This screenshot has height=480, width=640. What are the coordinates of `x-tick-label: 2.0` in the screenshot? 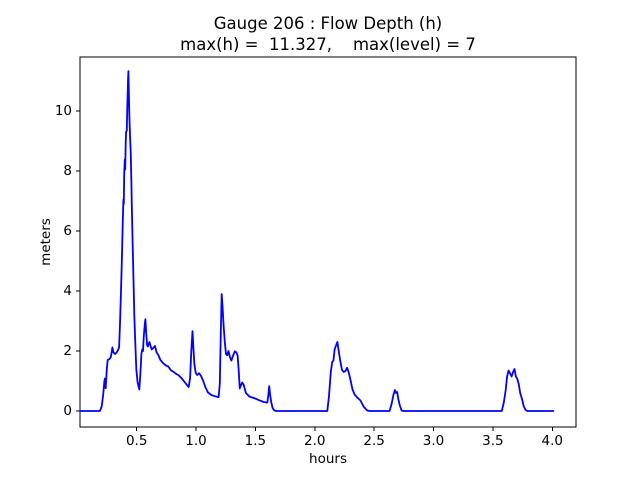 It's located at (315, 441).